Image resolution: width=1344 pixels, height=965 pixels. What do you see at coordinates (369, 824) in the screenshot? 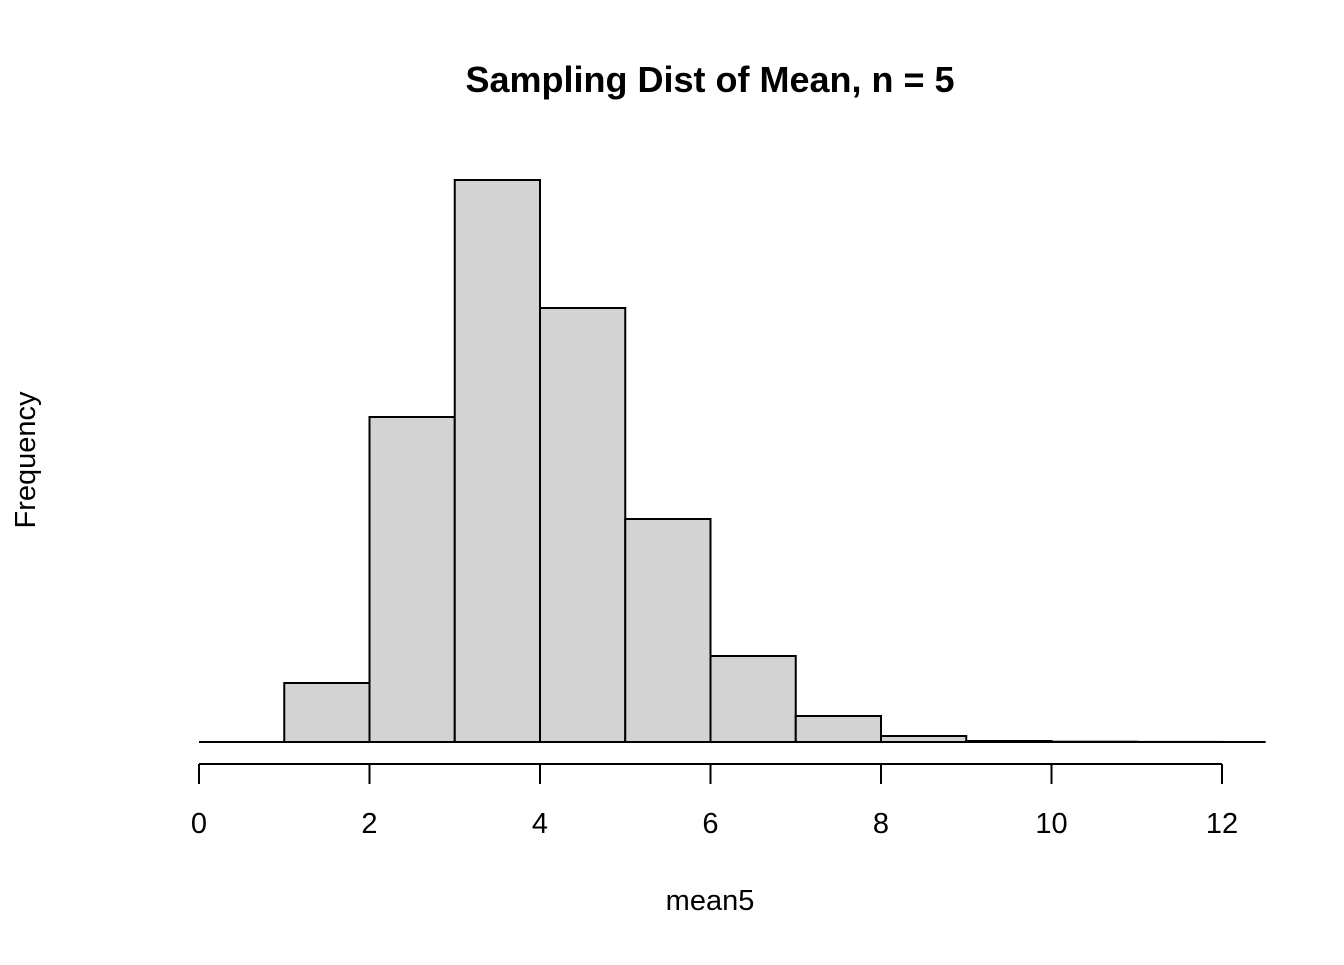
I see `x-tick-label-1: 2` at bounding box center [369, 824].